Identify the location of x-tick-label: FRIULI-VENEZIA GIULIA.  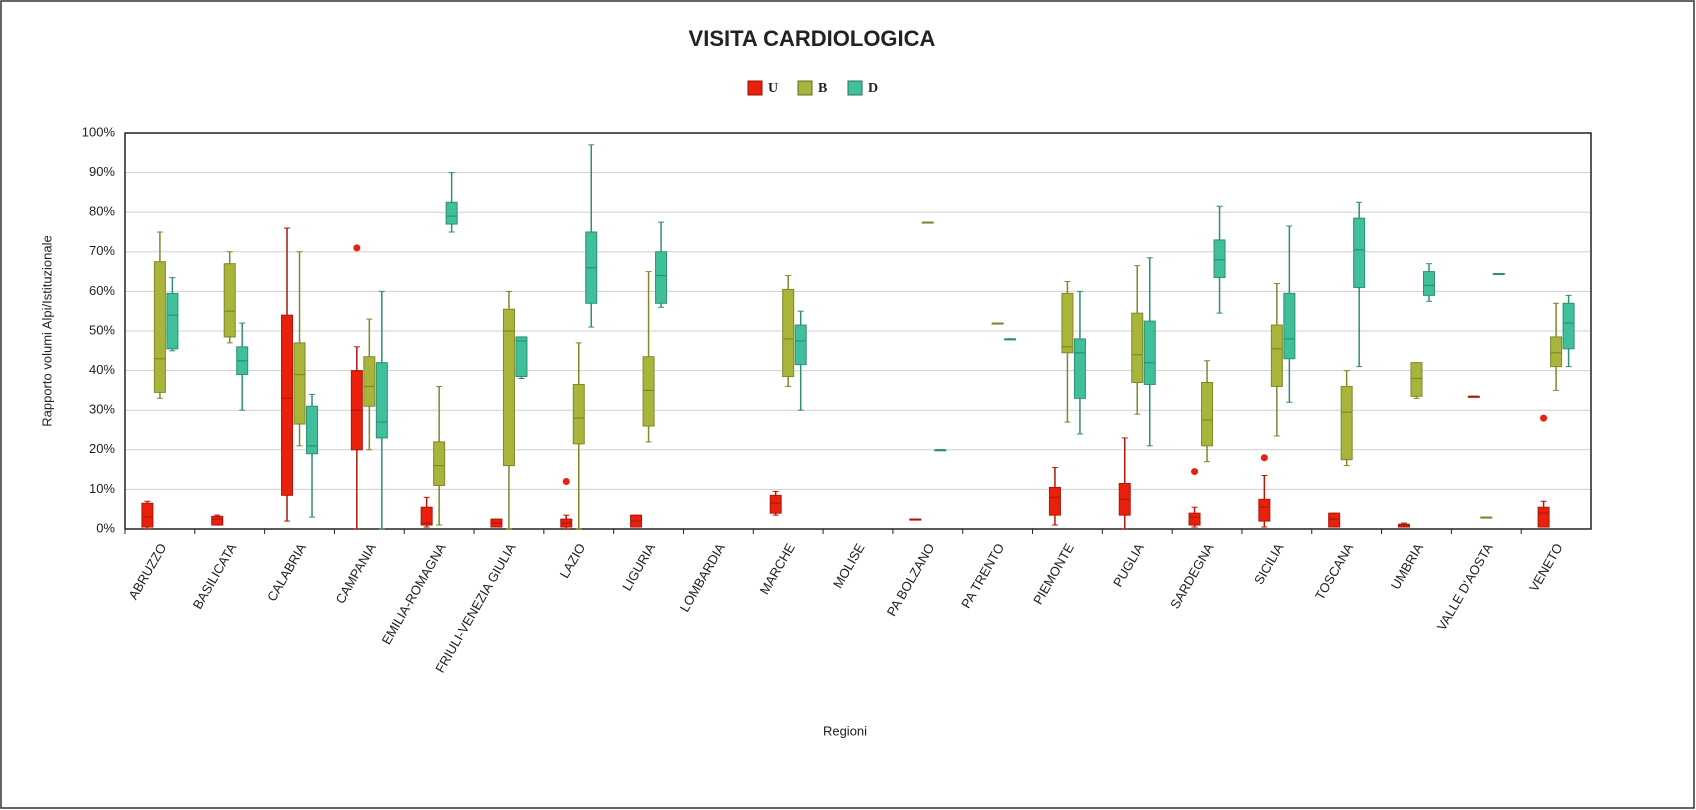
(475, 607).